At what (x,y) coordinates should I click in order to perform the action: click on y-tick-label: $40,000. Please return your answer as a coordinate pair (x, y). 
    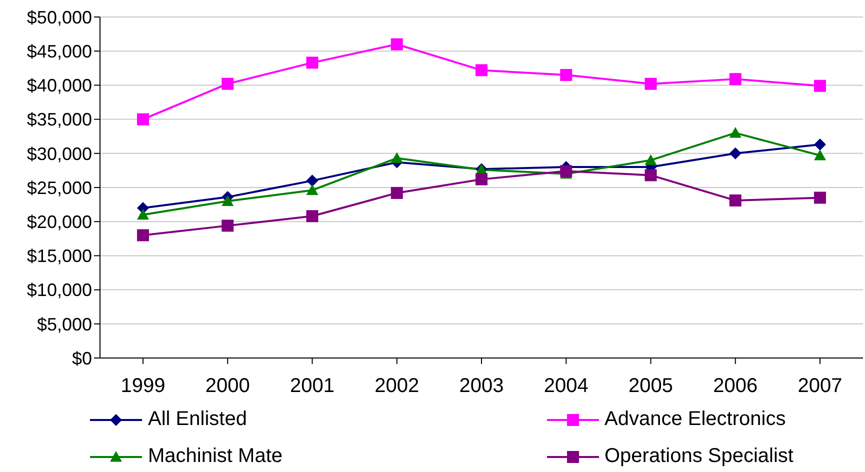
    Looking at the image, I should click on (59, 86).